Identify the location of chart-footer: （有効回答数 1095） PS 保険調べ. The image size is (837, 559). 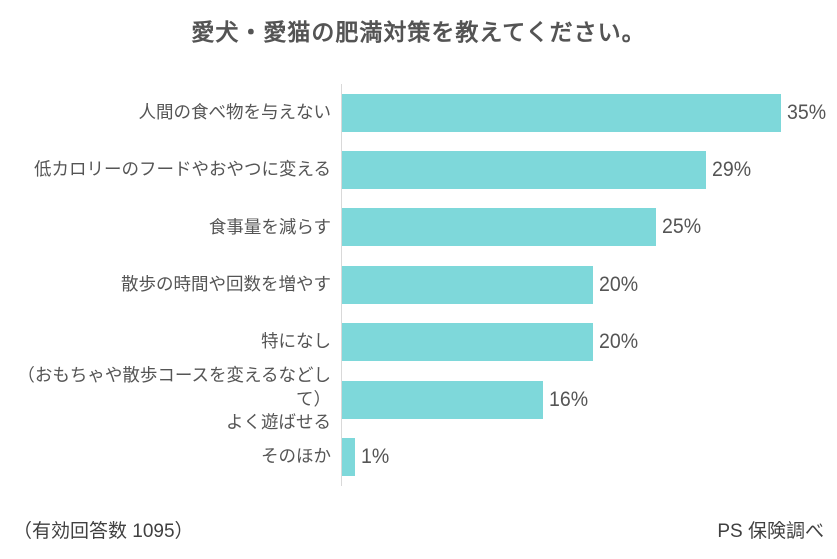
(418, 529).